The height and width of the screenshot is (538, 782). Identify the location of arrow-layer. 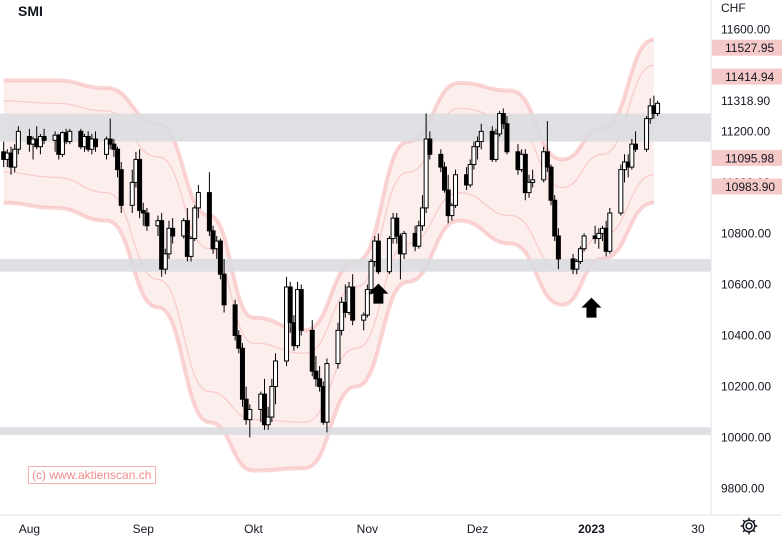
(485, 300).